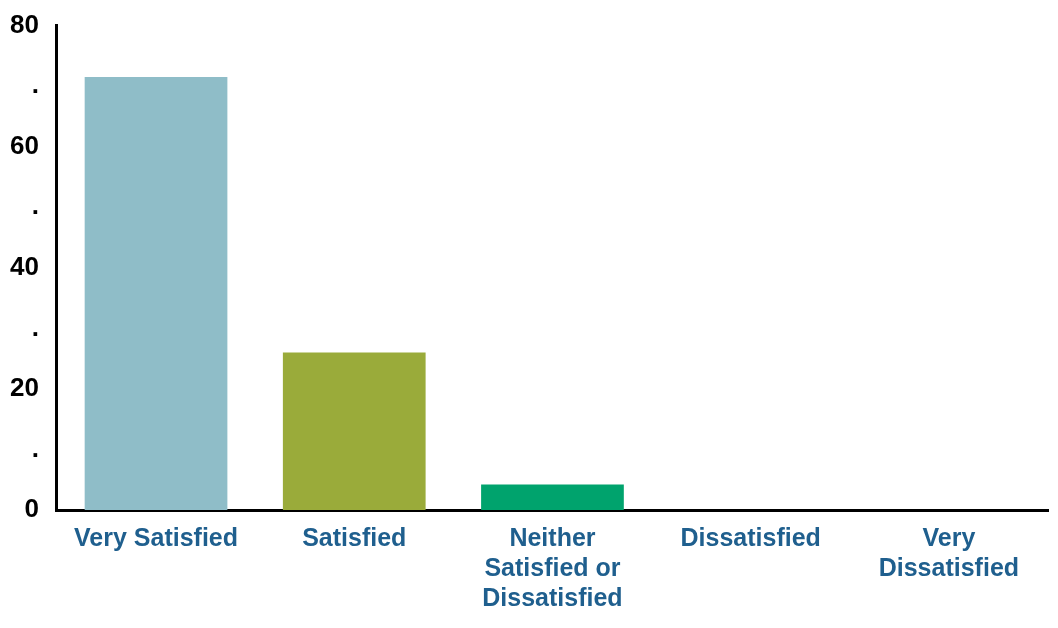 The width and height of the screenshot is (1058, 628). I want to click on x-tick-label: Satisfied, so click(354, 536).